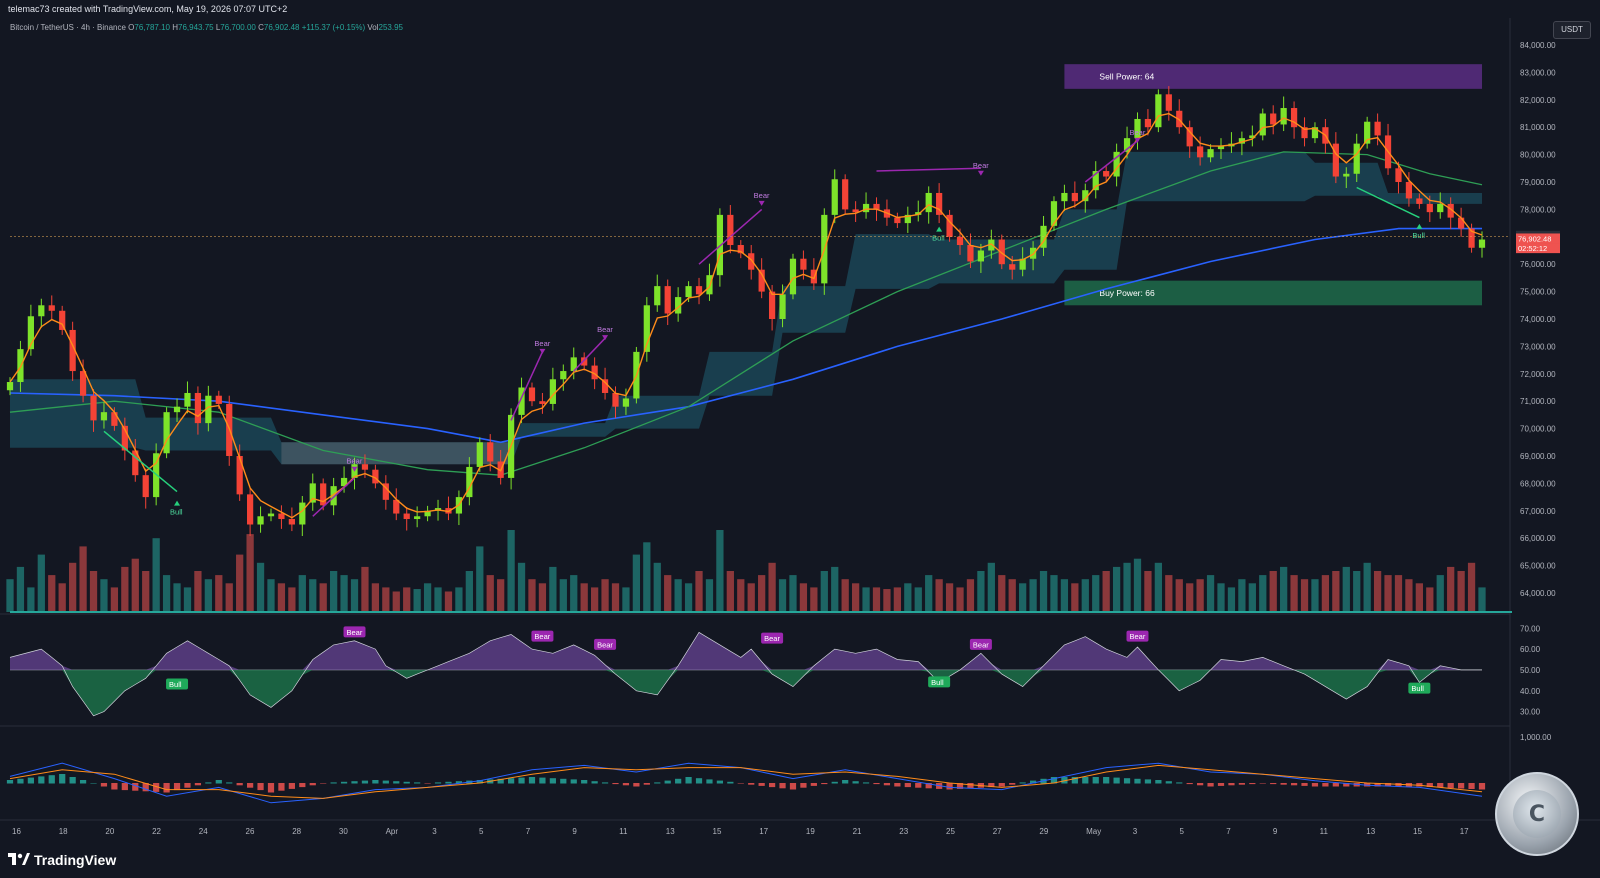 The image size is (1600, 878). Describe the element at coordinates (1530, 628) in the screenshot. I see `rsi-tick-label: 70.00` at that location.